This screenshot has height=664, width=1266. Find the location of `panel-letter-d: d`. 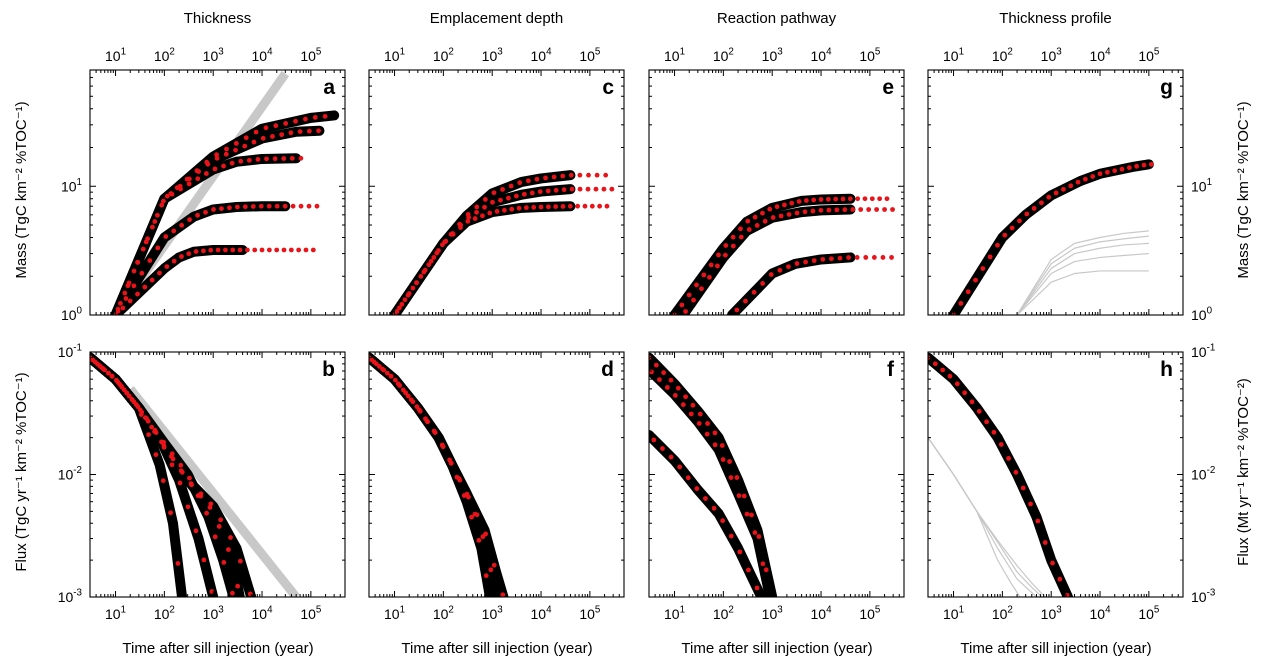

panel-letter-d: d is located at coordinates (607, 369).